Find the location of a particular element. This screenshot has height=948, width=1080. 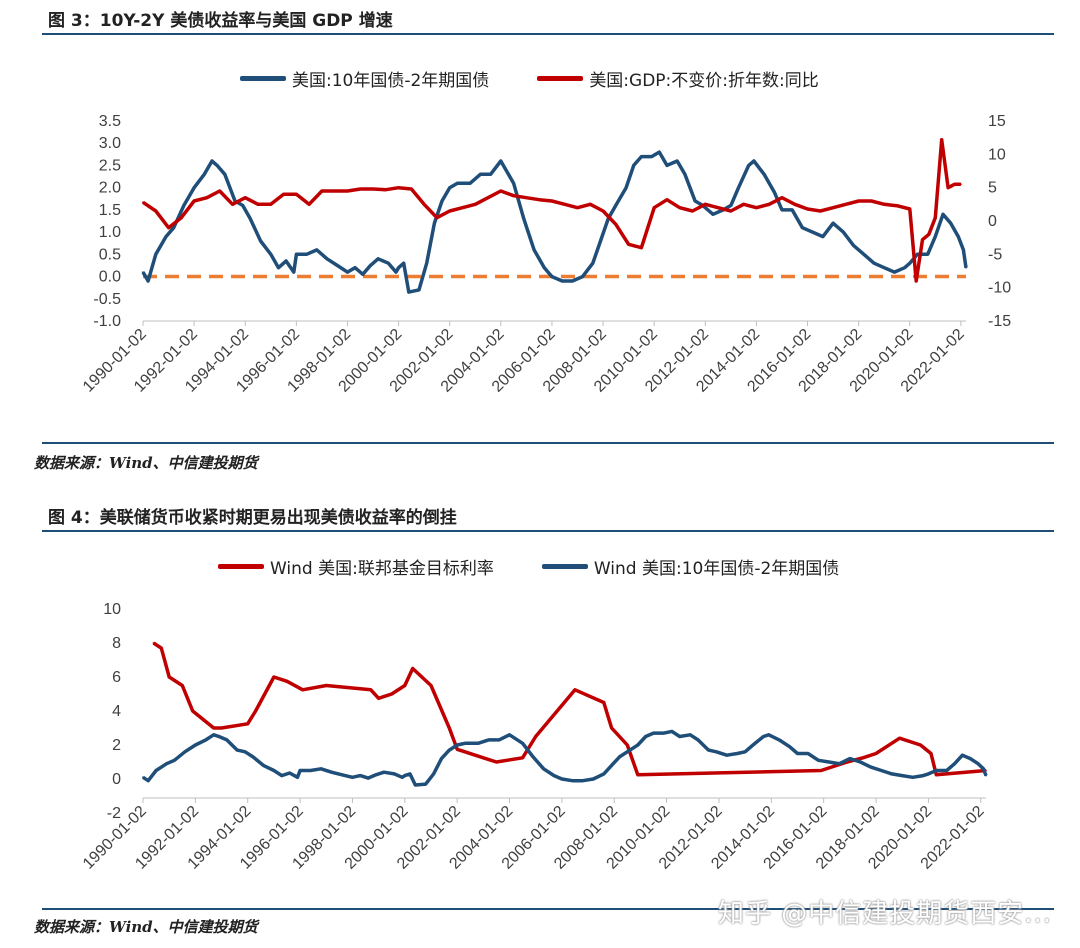

legend-swatch-gdp is located at coordinates (560, 78).